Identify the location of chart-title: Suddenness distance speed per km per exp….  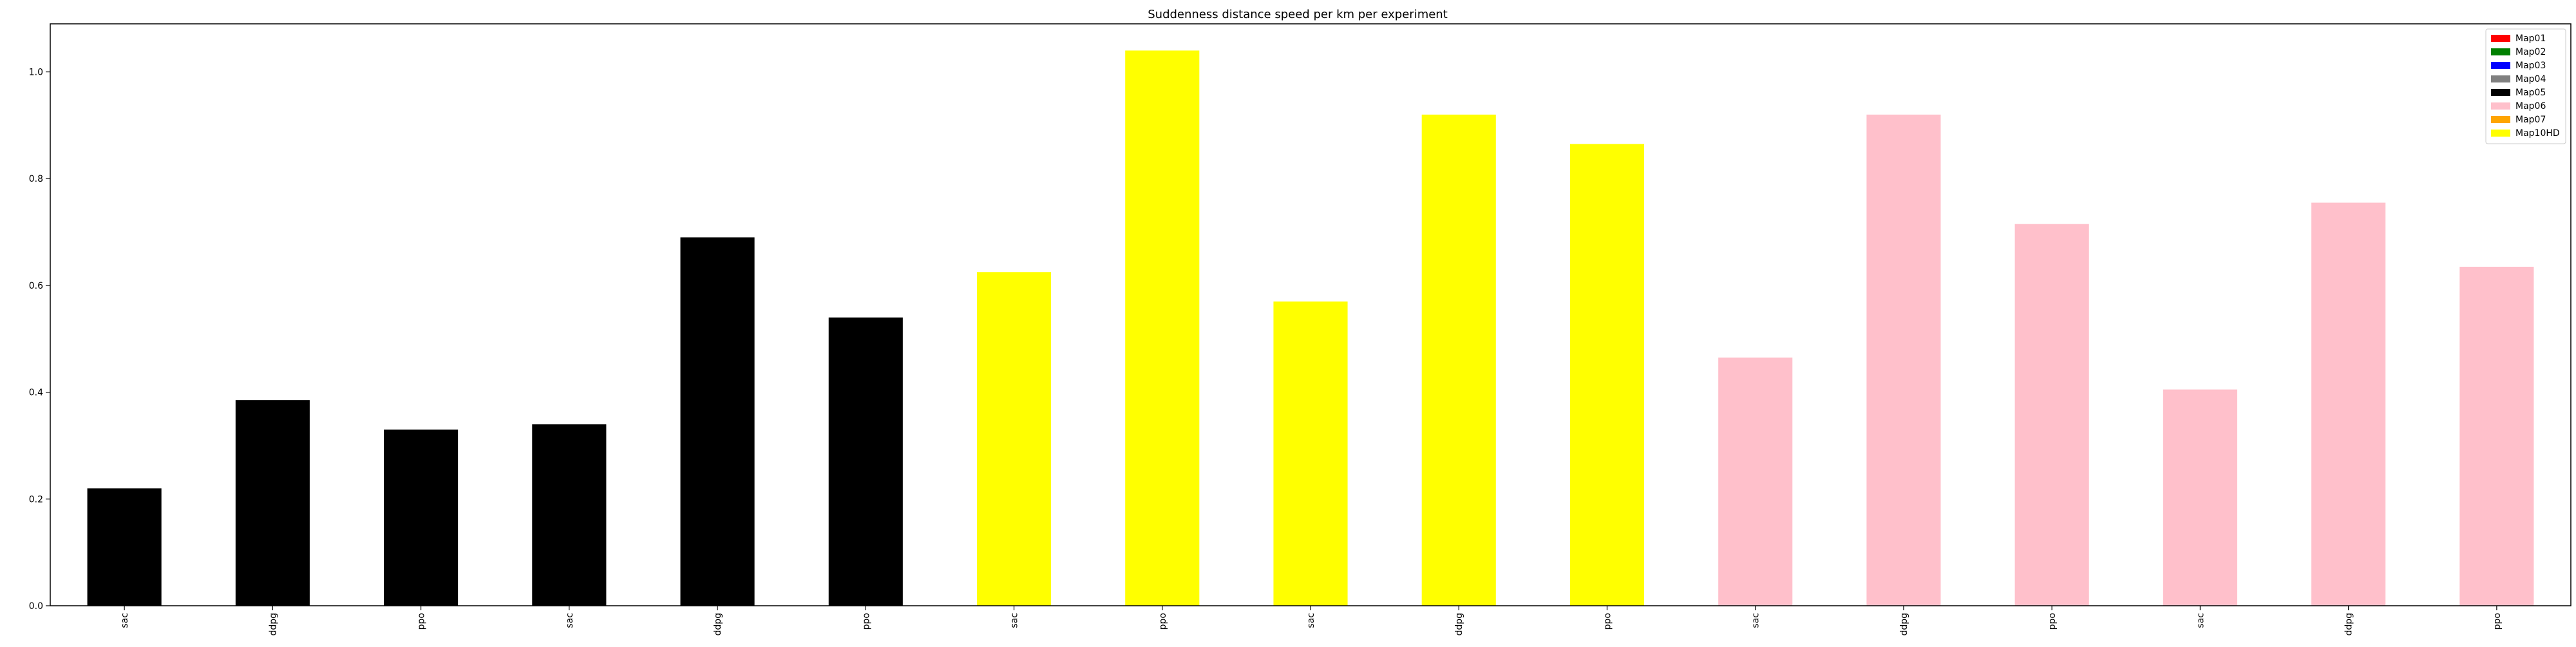
(1298, 14).